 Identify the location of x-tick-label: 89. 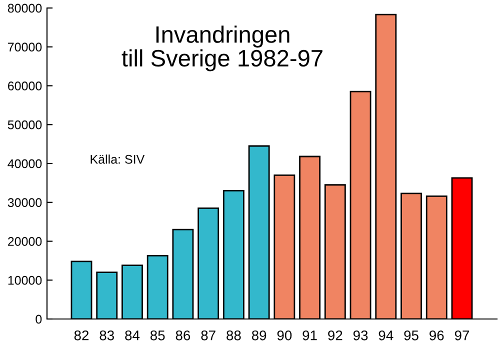
(259, 335).